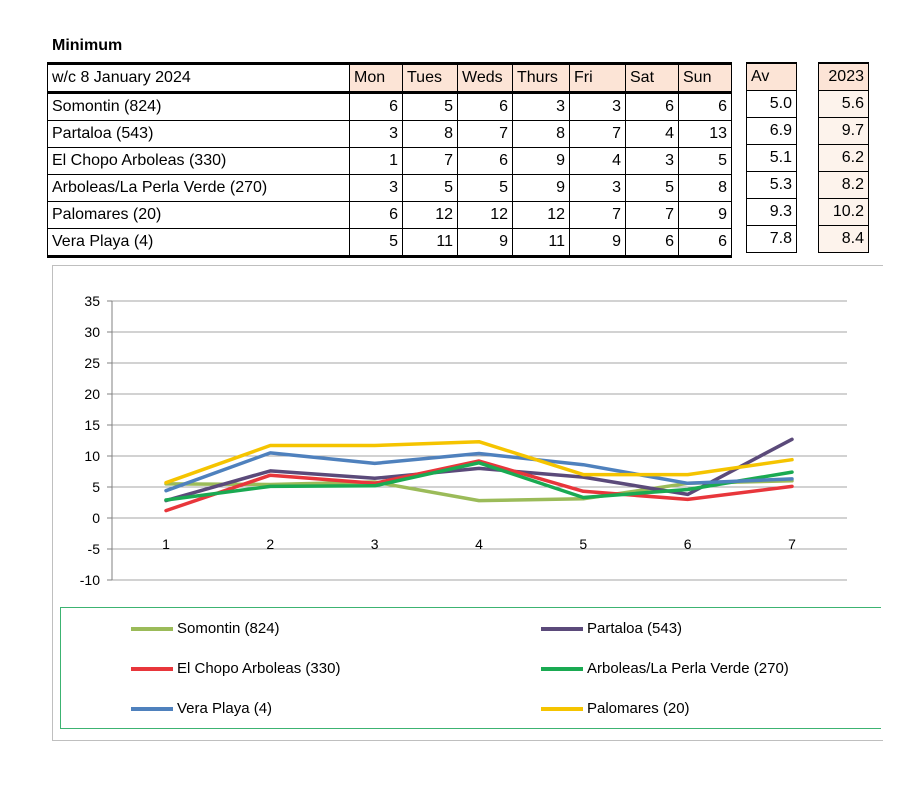 Image resolution: width=918 pixels, height=800 pixels. I want to click on average-table: Av 5.0 6.9 5.1 5.3 9.3 7.8, so click(771, 157).